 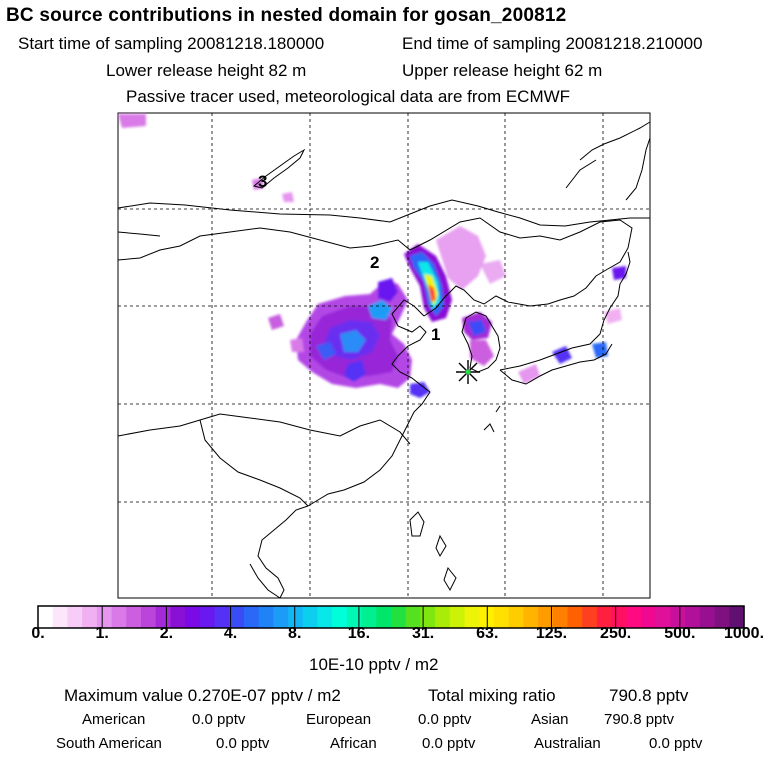 What do you see at coordinates (339, 719) in the screenshot?
I see `region-name: European` at bounding box center [339, 719].